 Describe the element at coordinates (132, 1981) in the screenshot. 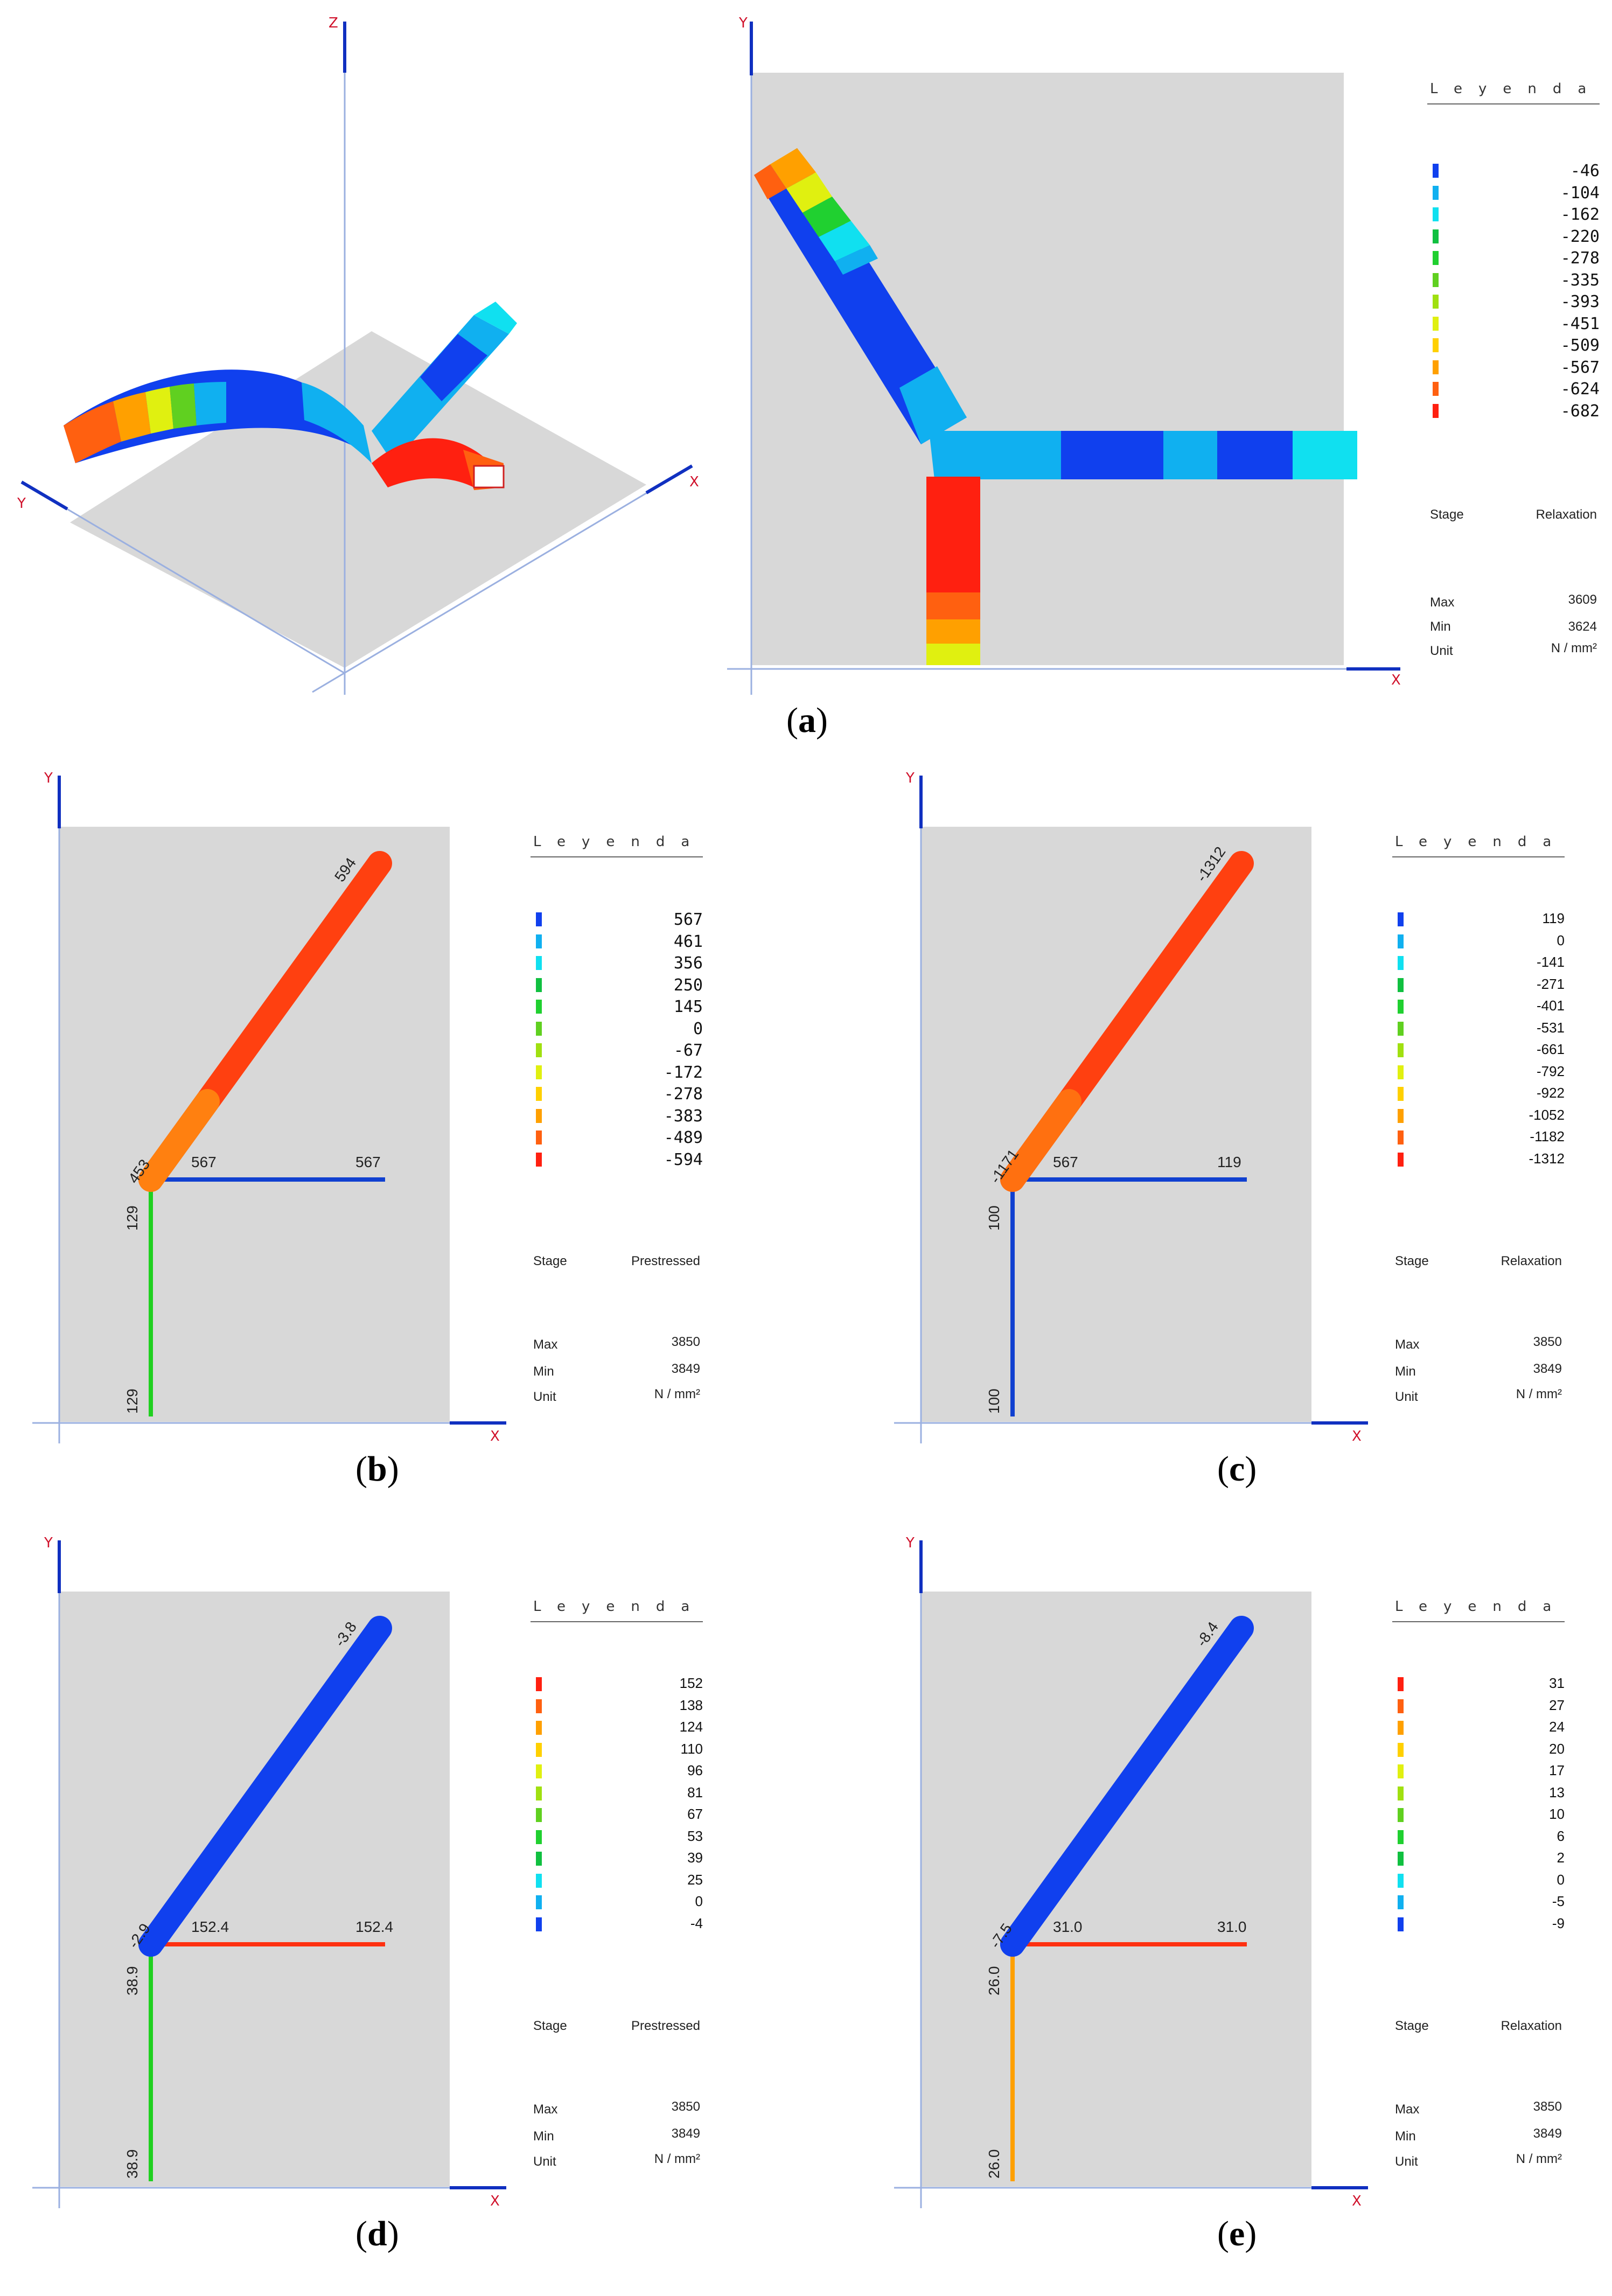

I see `vertical-top-value: 38.9` at that location.